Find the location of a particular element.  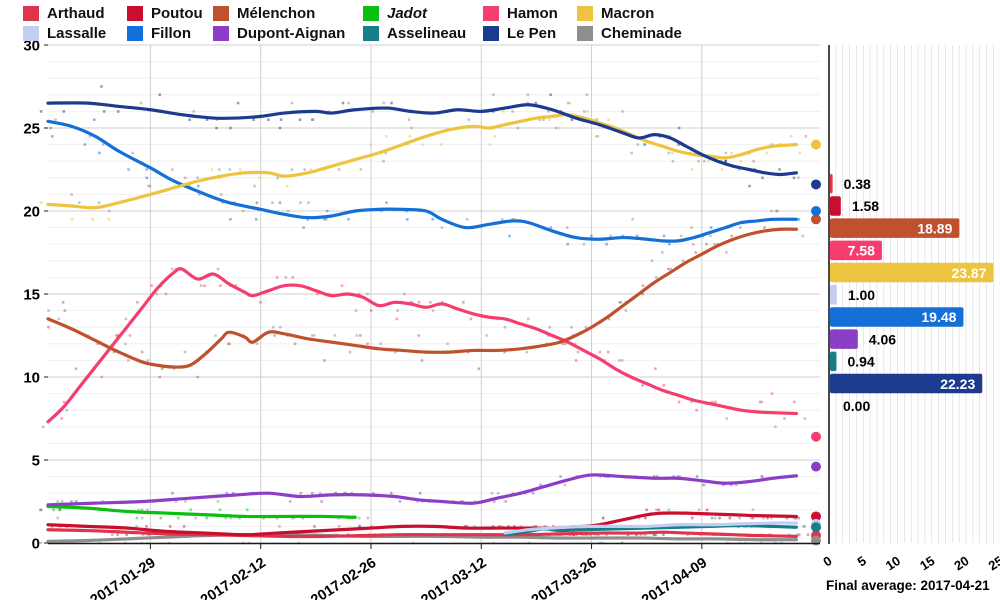

bar-tick-label: 5 is located at coordinates (862, 561).